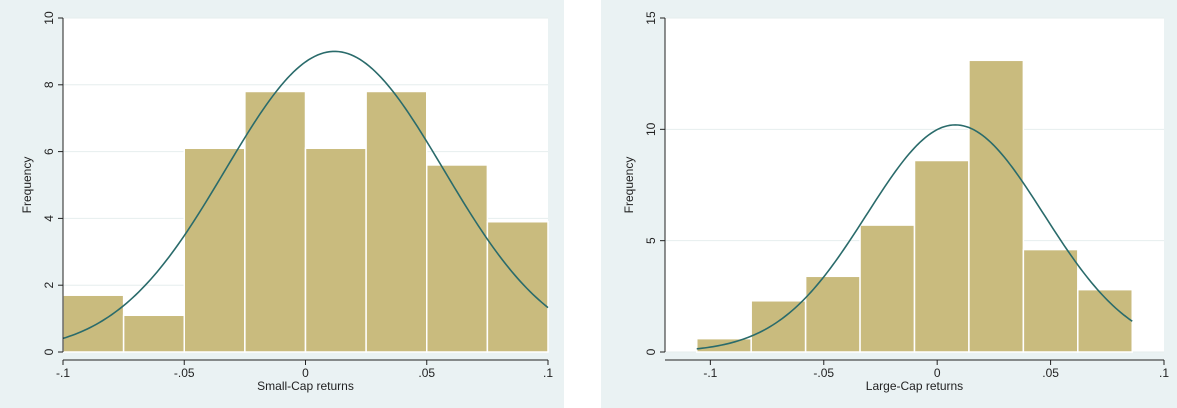 The image size is (1177, 408). What do you see at coordinates (305, 373) in the screenshot?
I see `small-cap-x-tick-label: 0` at bounding box center [305, 373].